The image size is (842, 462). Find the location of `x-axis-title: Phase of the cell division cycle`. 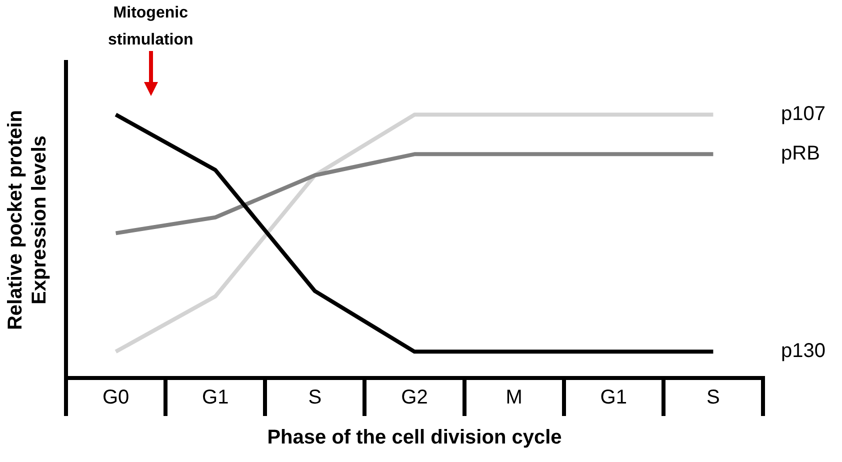

x-axis-title: Phase of the cell division cycle is located at coordinates (414, 437).